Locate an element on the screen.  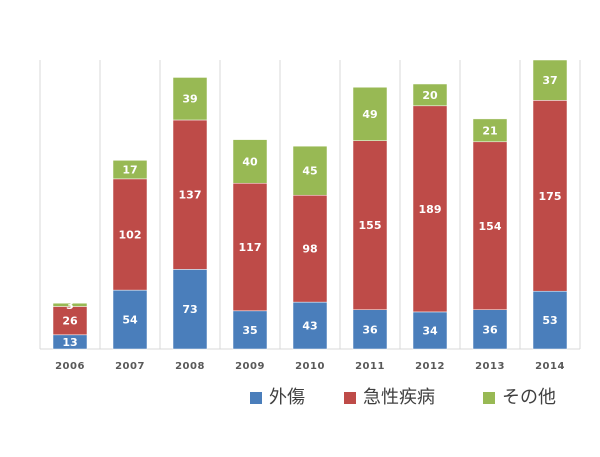
x-tick-label-2009: 2009 is located at coordinates (250, 366).